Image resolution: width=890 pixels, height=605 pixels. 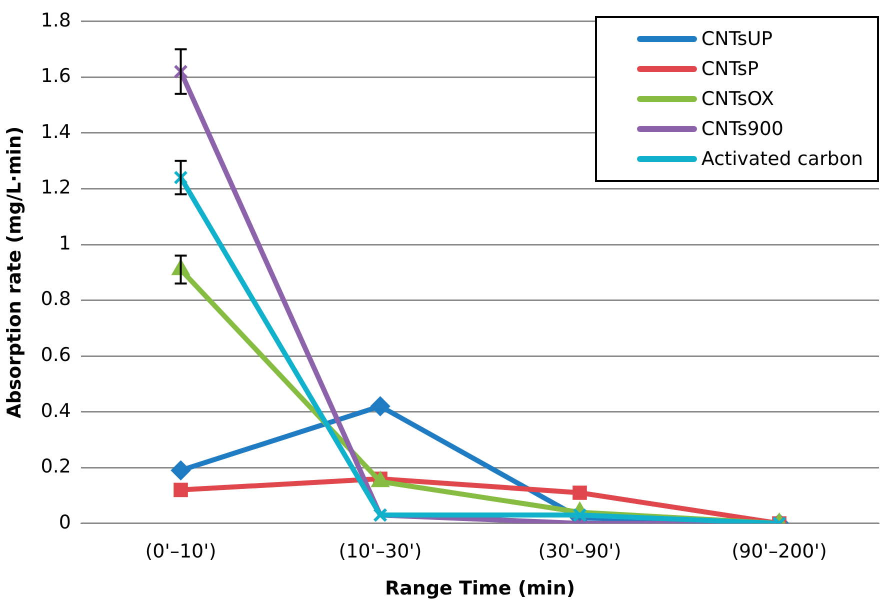 I want to click on y-tick-label: 1, so click(x=65, y=243).